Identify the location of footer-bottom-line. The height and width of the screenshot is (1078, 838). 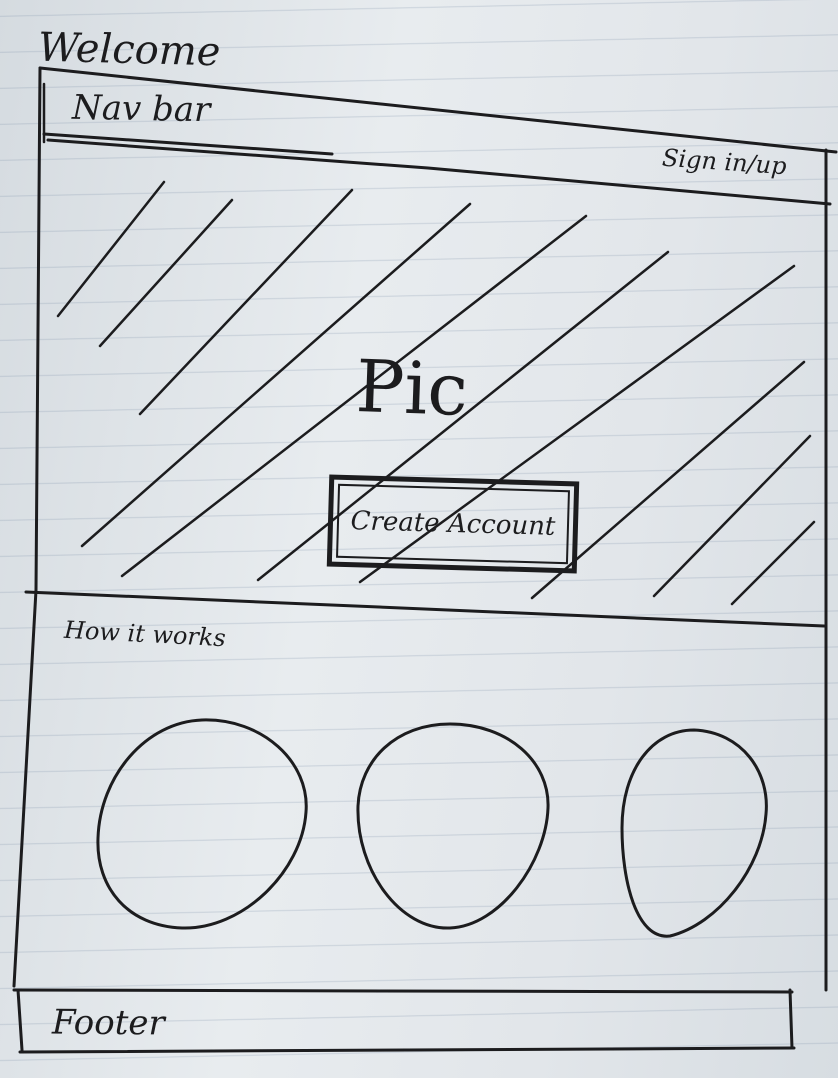
(407, 1050).